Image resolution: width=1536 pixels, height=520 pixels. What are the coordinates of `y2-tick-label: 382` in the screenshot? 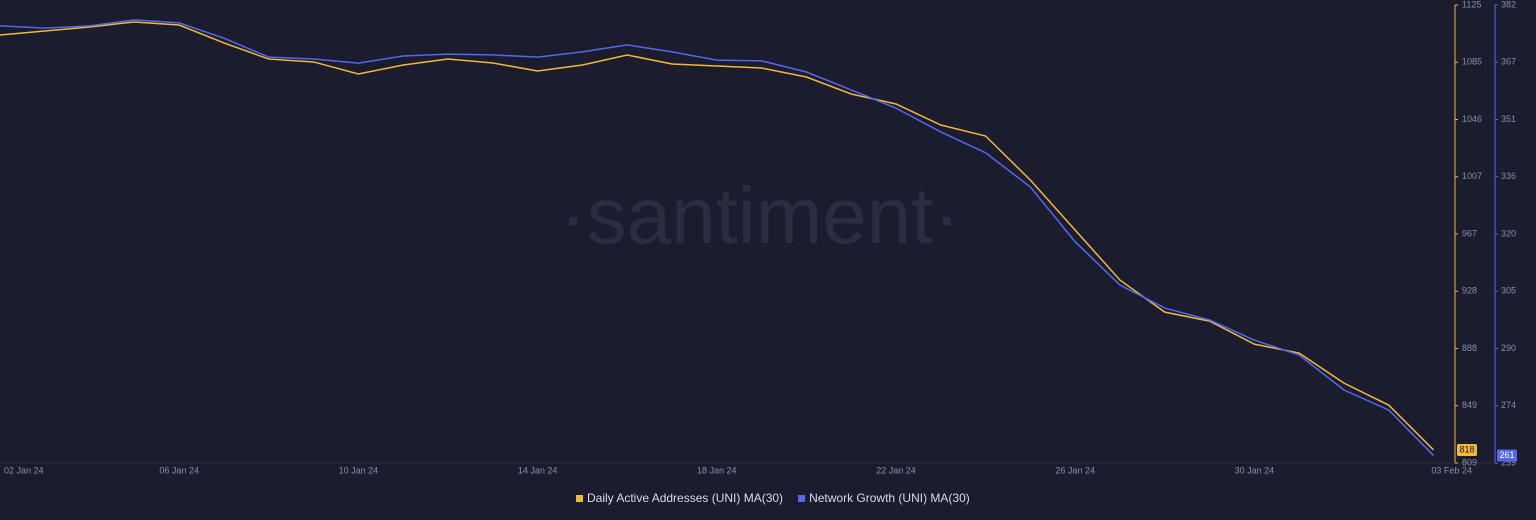 It's located at (1508, 4).